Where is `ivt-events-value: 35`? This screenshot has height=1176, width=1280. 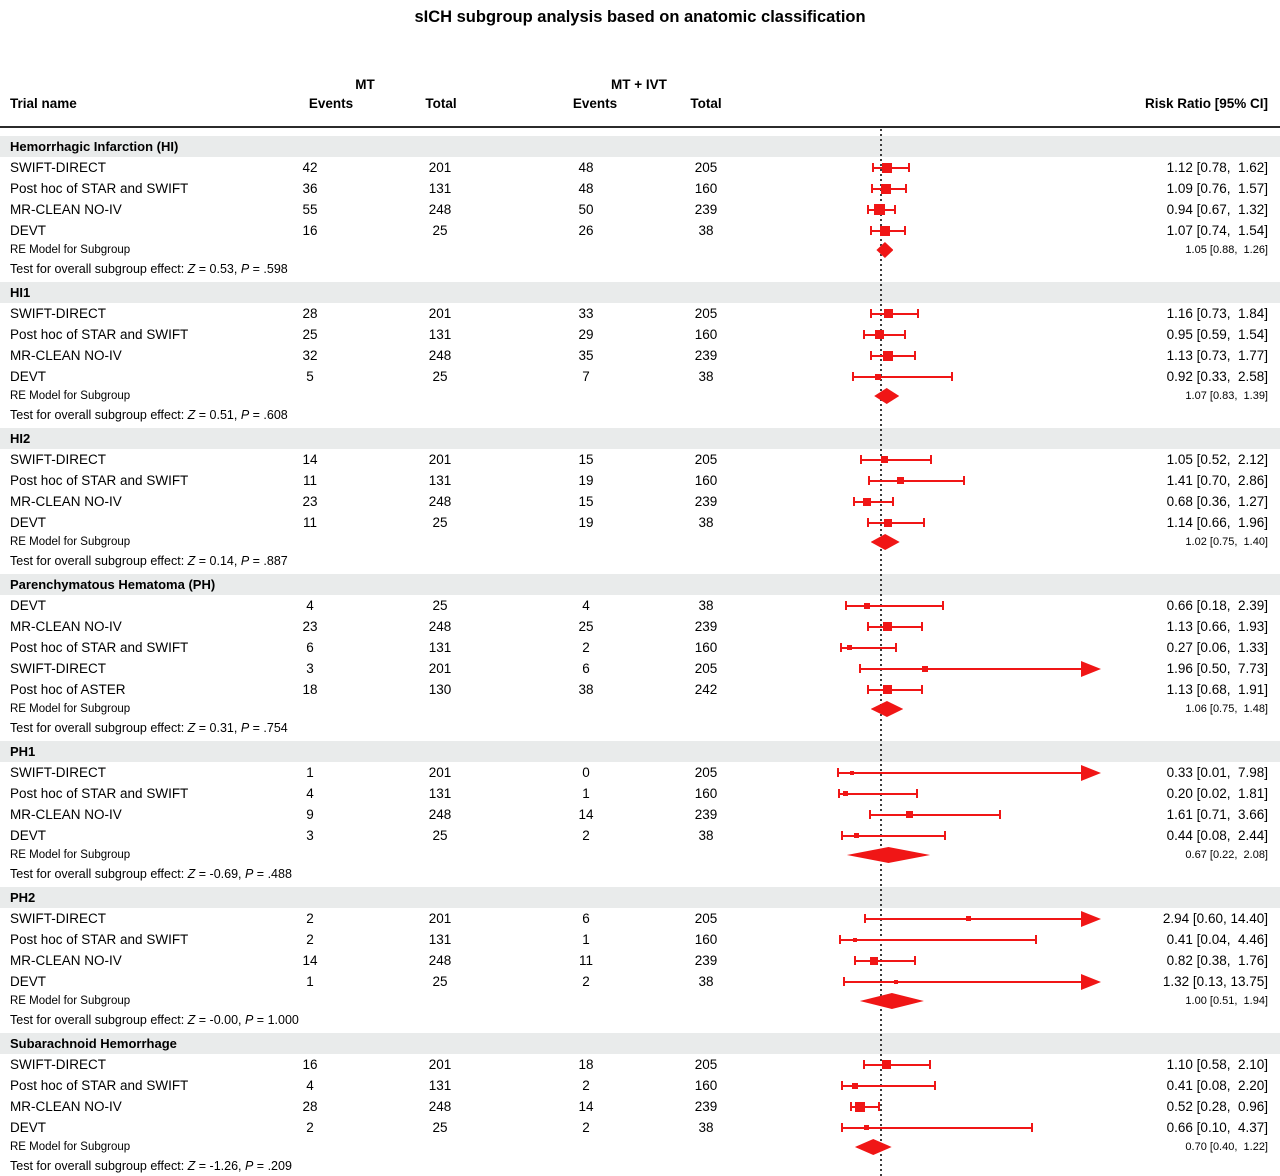 ivt-events-value: 35 is located at coordinates (586, 355).